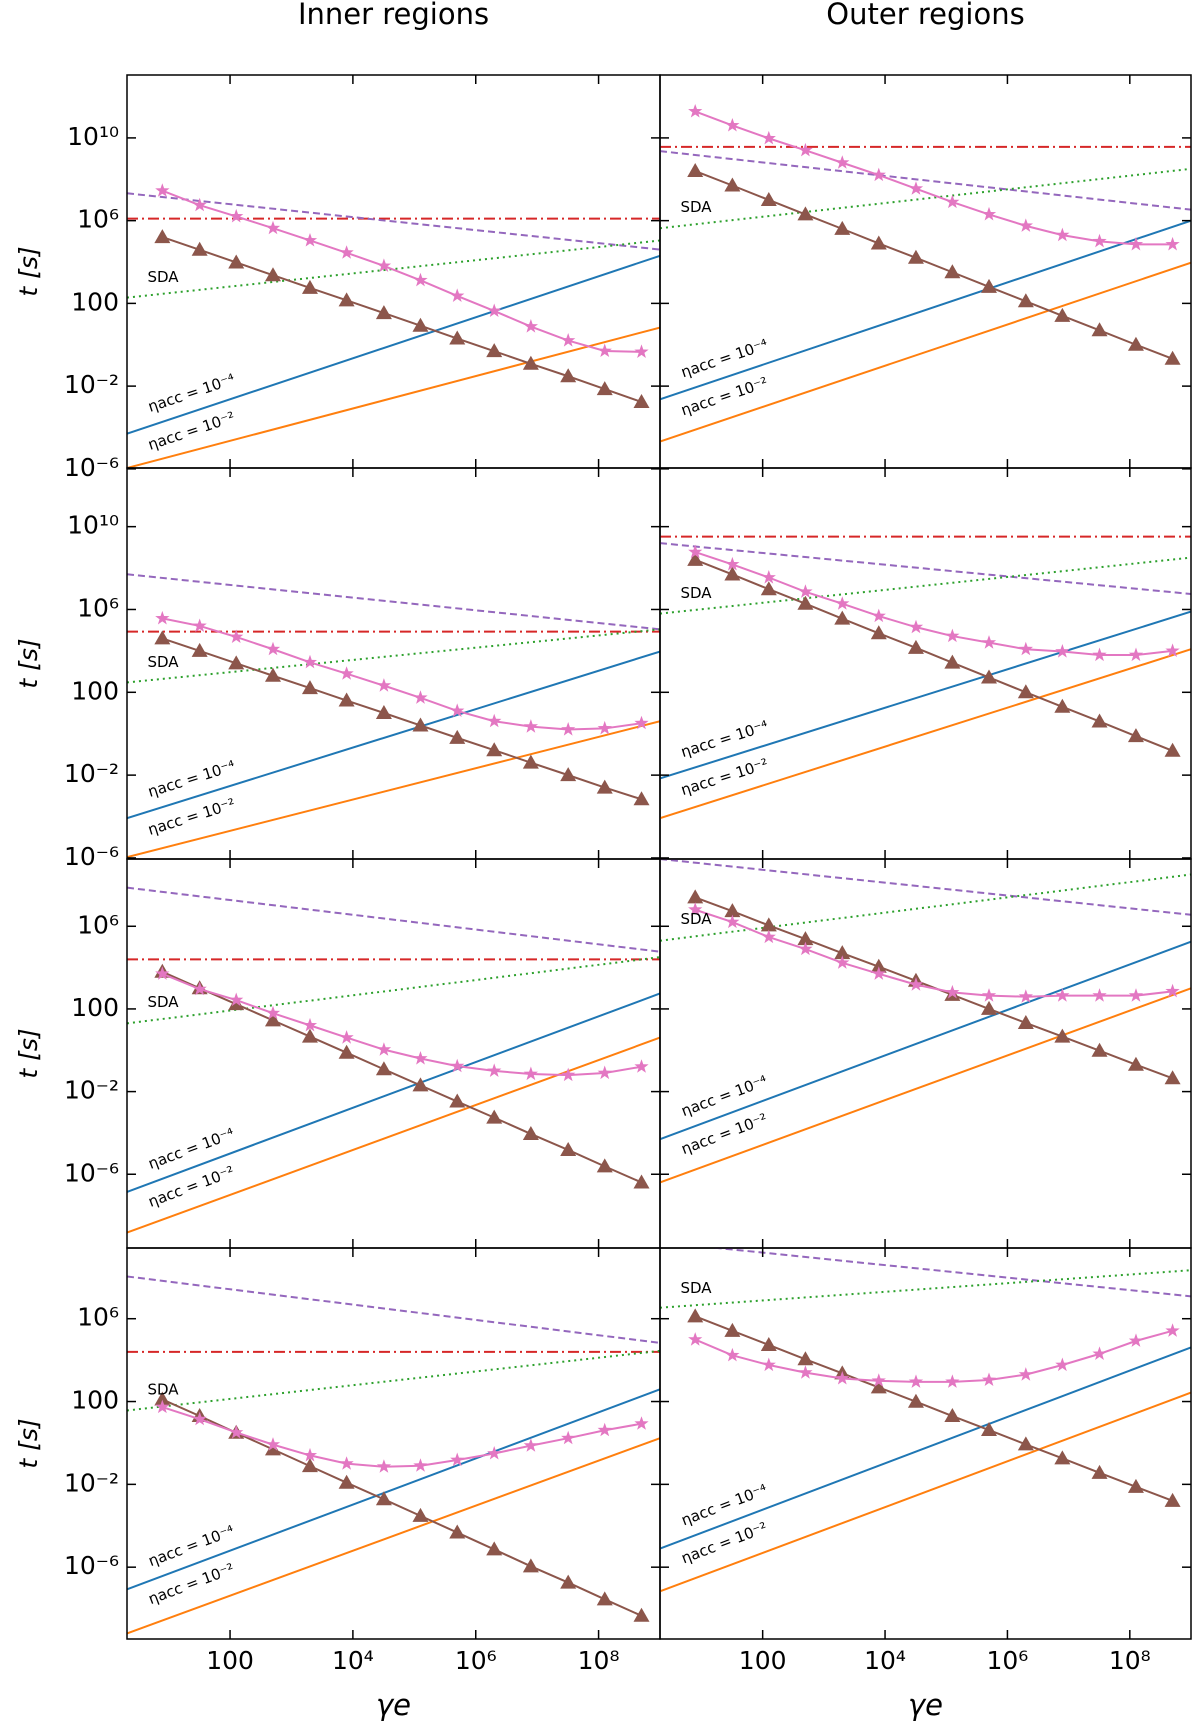 The width and height of the screenshot is (1200, 1730). What do you see at coordinates (1130, 1660) in the screenshot?
I see `x-tick-label: 10⁸` at bounding box center [1130, 1660].